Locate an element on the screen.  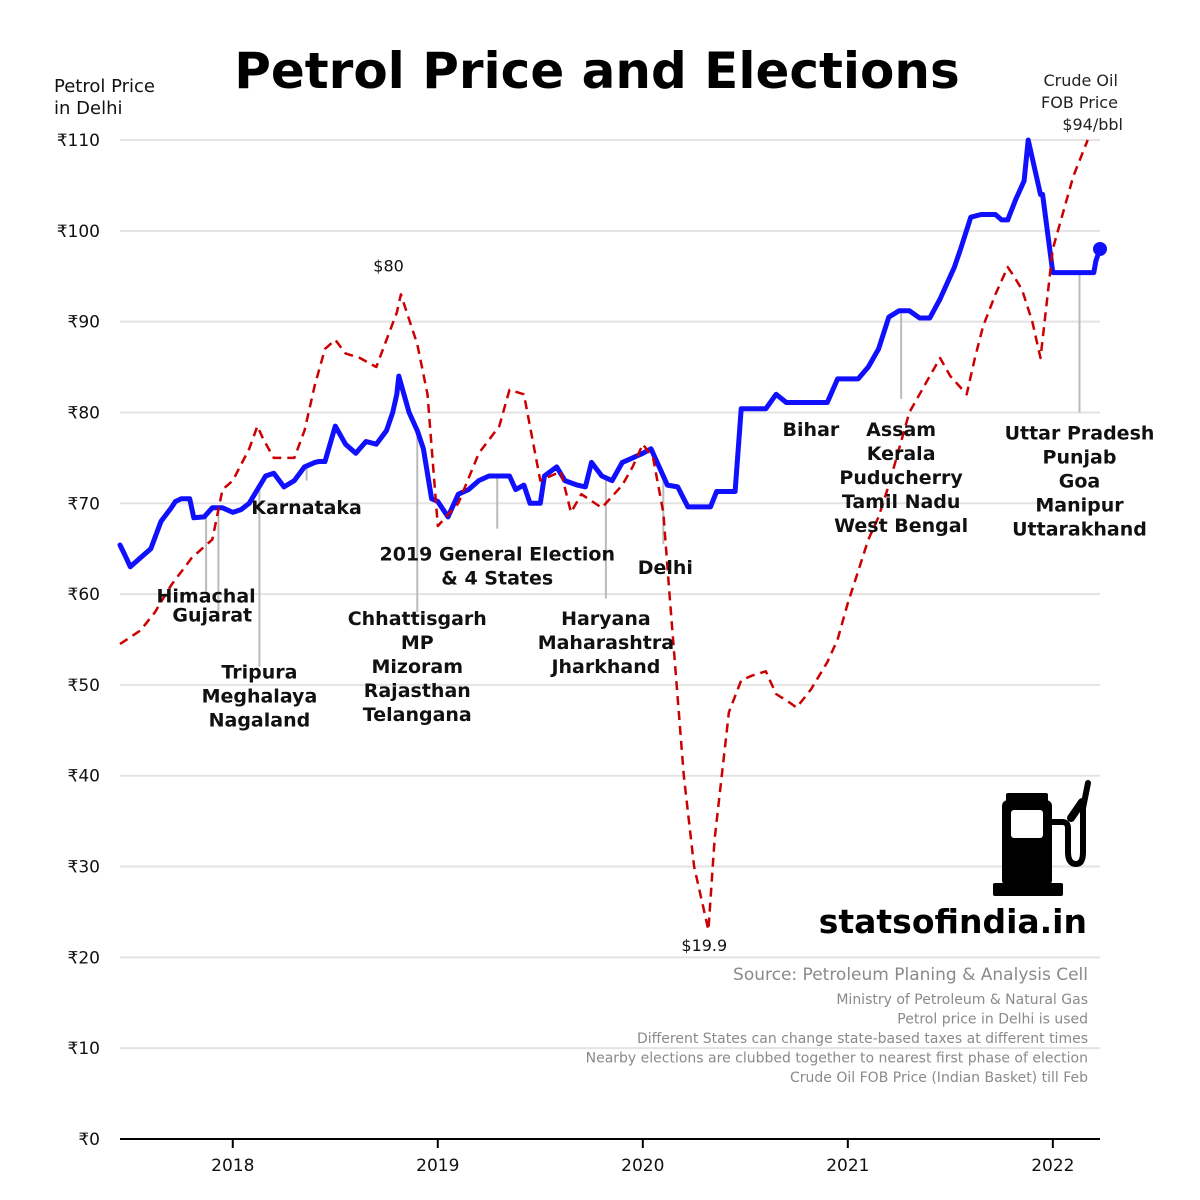
election-label: Haryana Maharashtra Jharkhand is located at coordinates (606, 643).